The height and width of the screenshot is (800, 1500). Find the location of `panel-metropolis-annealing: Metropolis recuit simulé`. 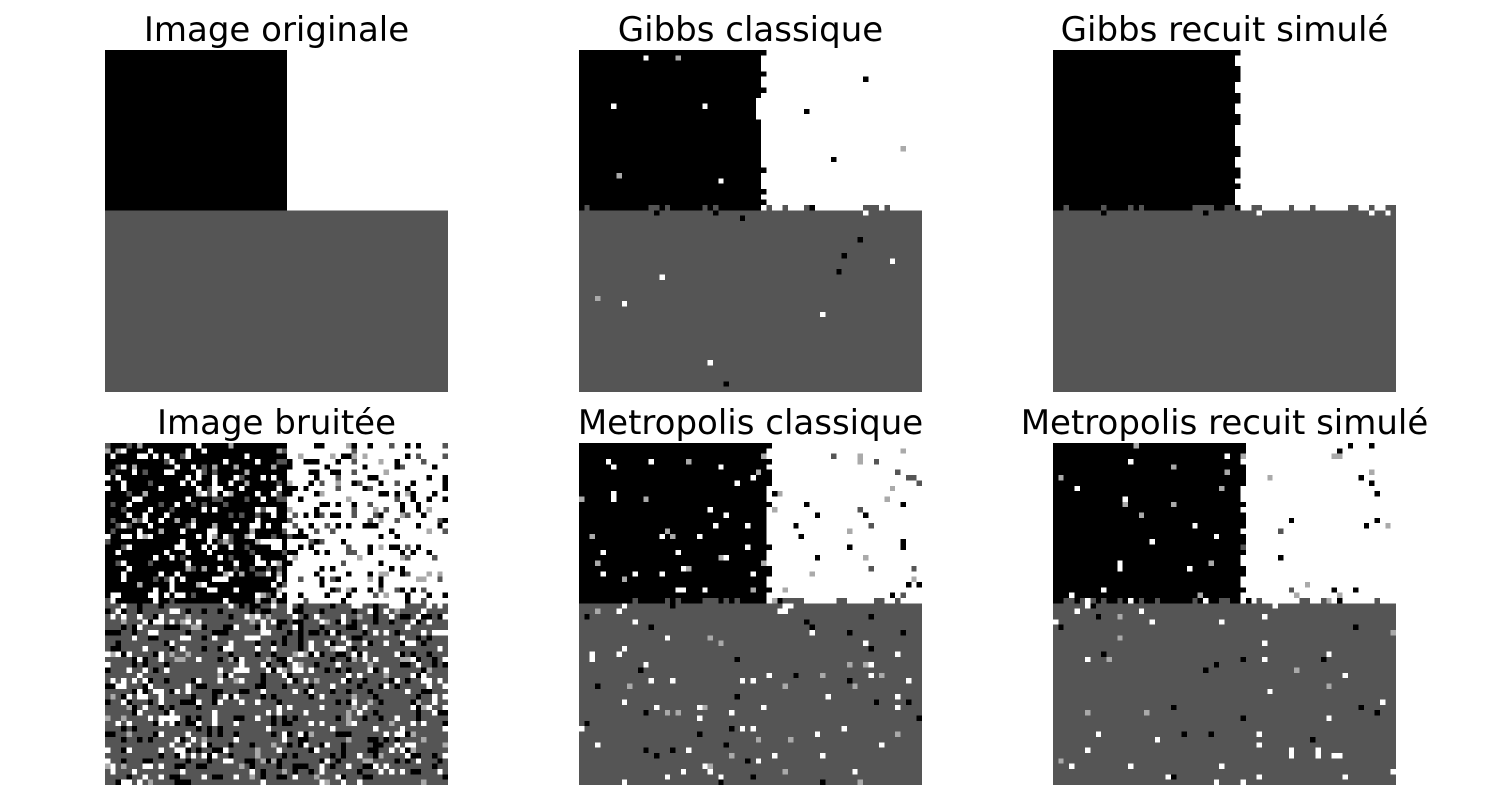

panel-metropolis-annealing: Metropolis recuit simulé is located at coordinates (1224, 594).